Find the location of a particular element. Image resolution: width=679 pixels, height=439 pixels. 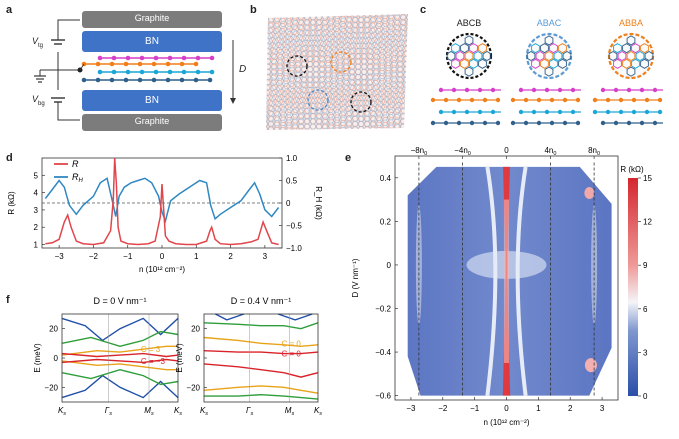

colorbar-tick-label: 15 is located at coordinates (647, 178).